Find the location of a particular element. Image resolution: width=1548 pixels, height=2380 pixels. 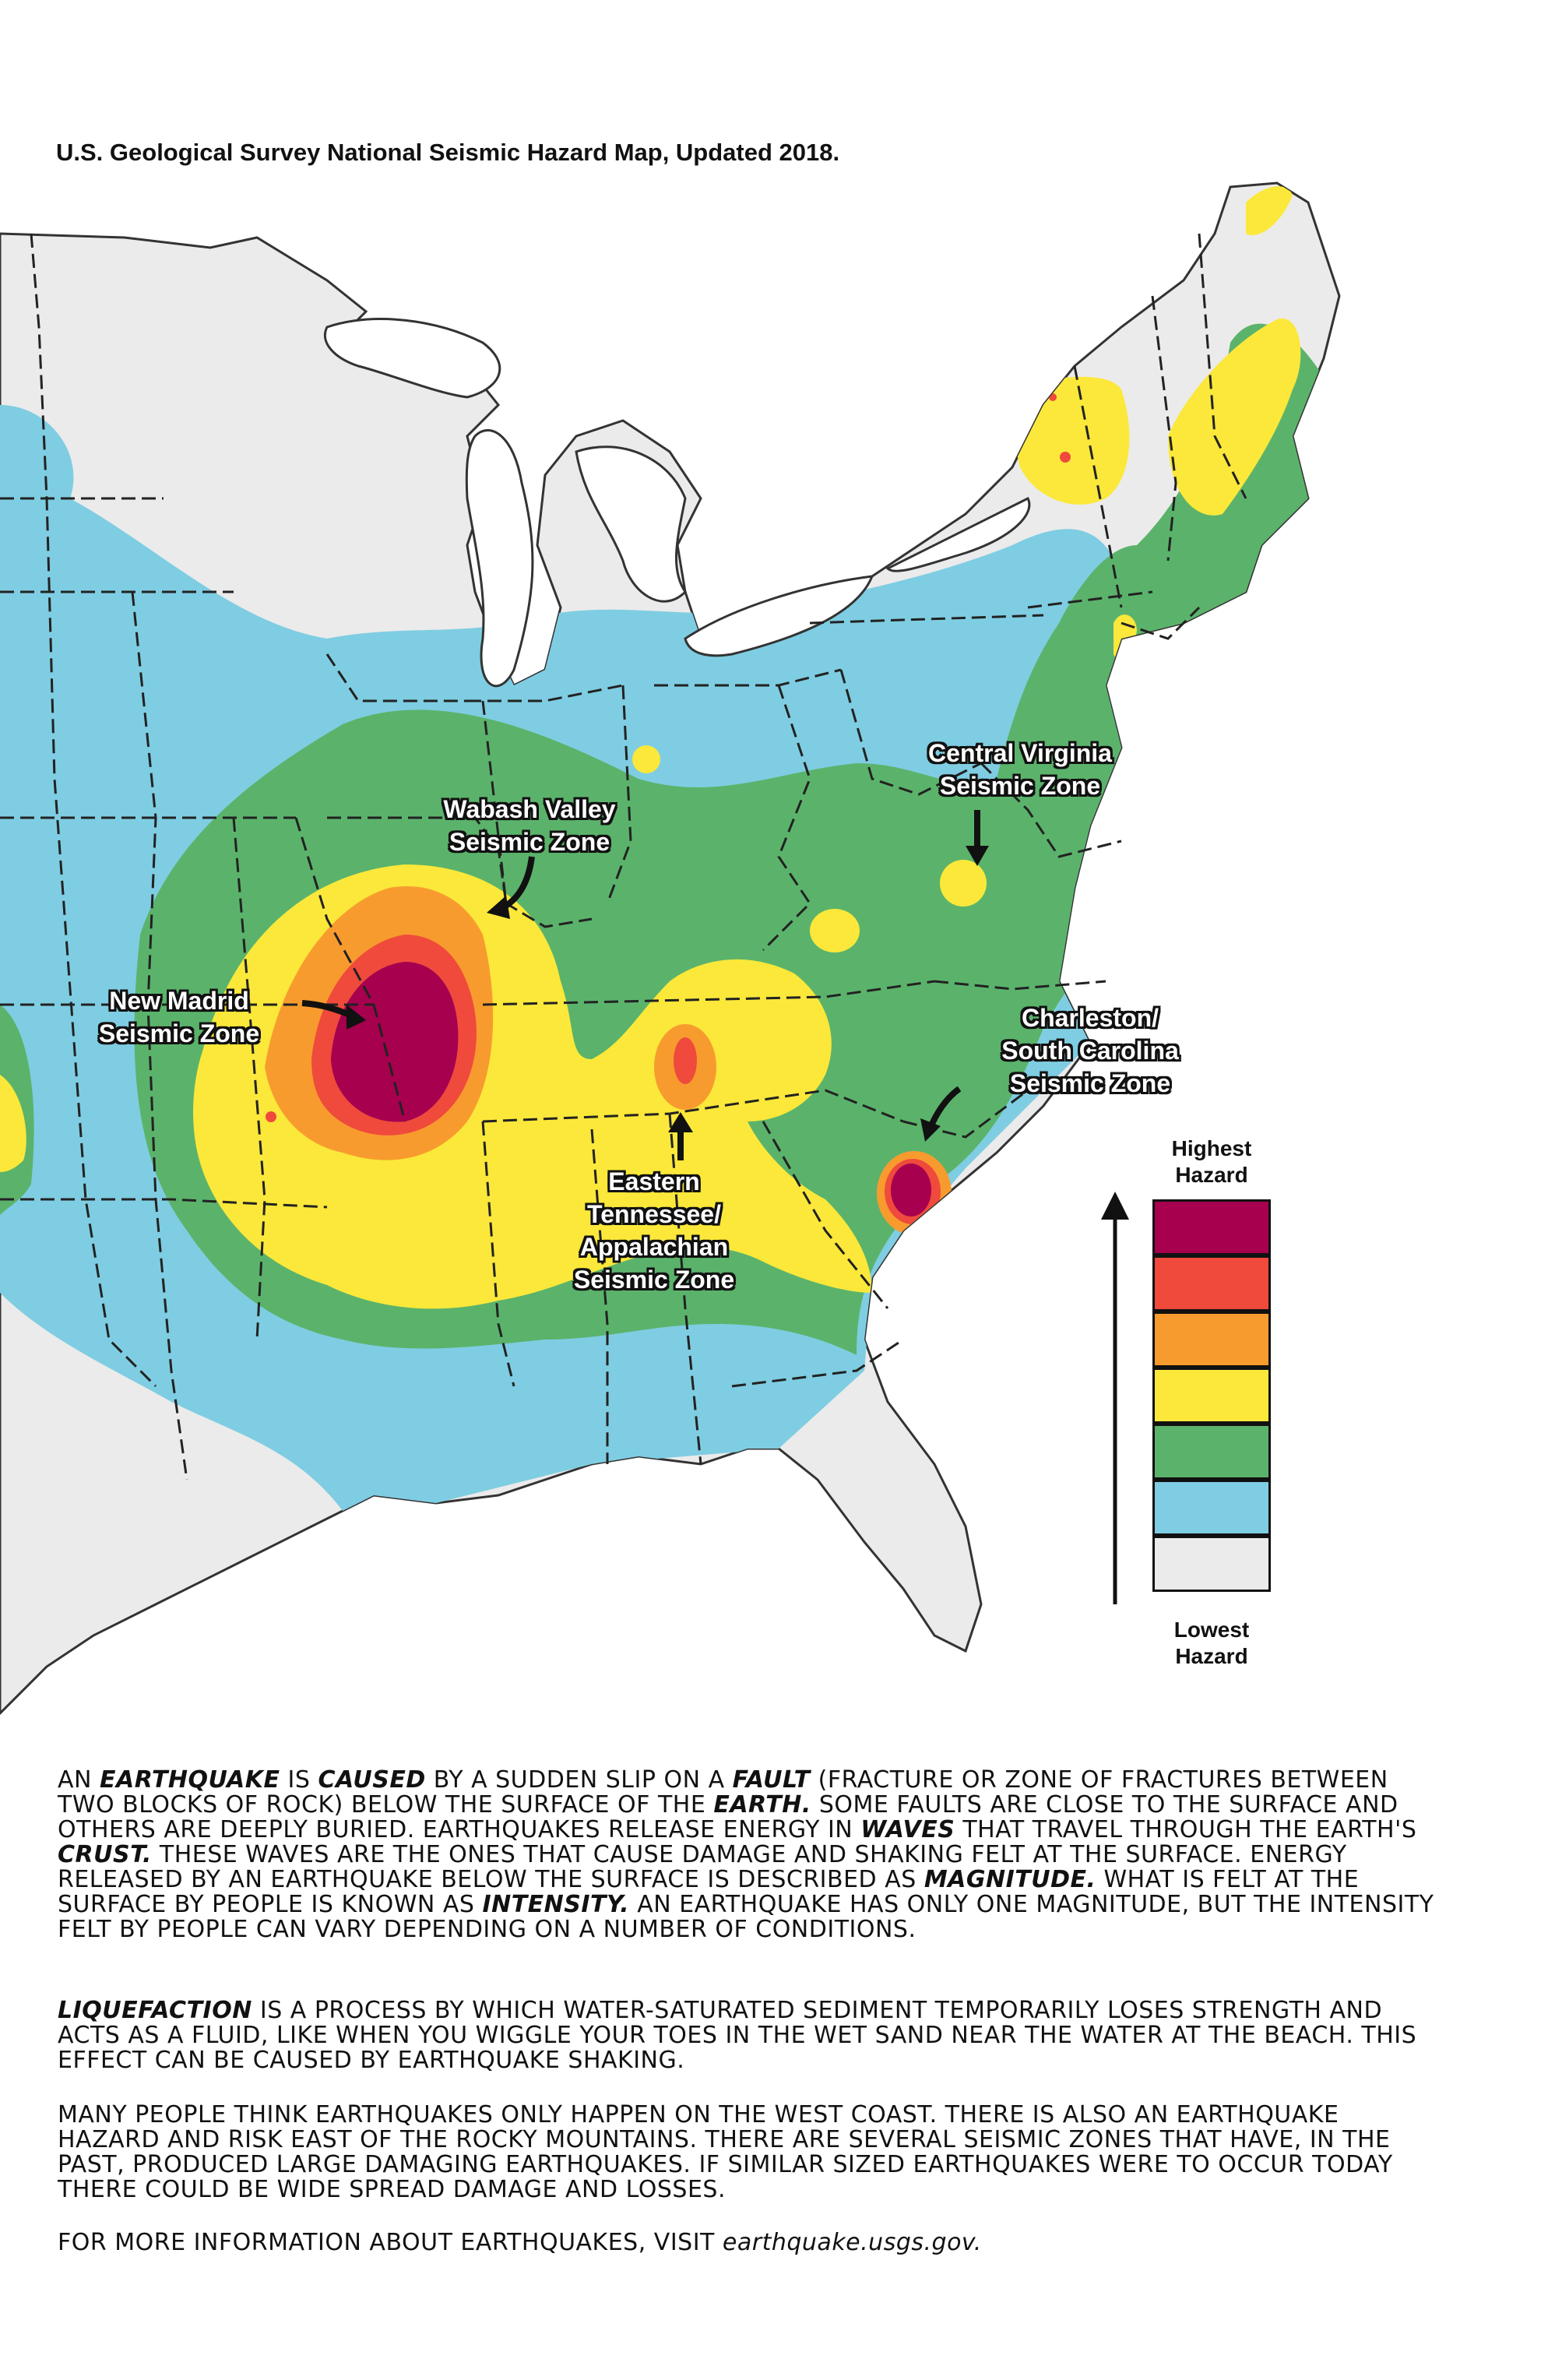

paragraph-text: by a sudden slip on a is located at coordinates (579, 1780).